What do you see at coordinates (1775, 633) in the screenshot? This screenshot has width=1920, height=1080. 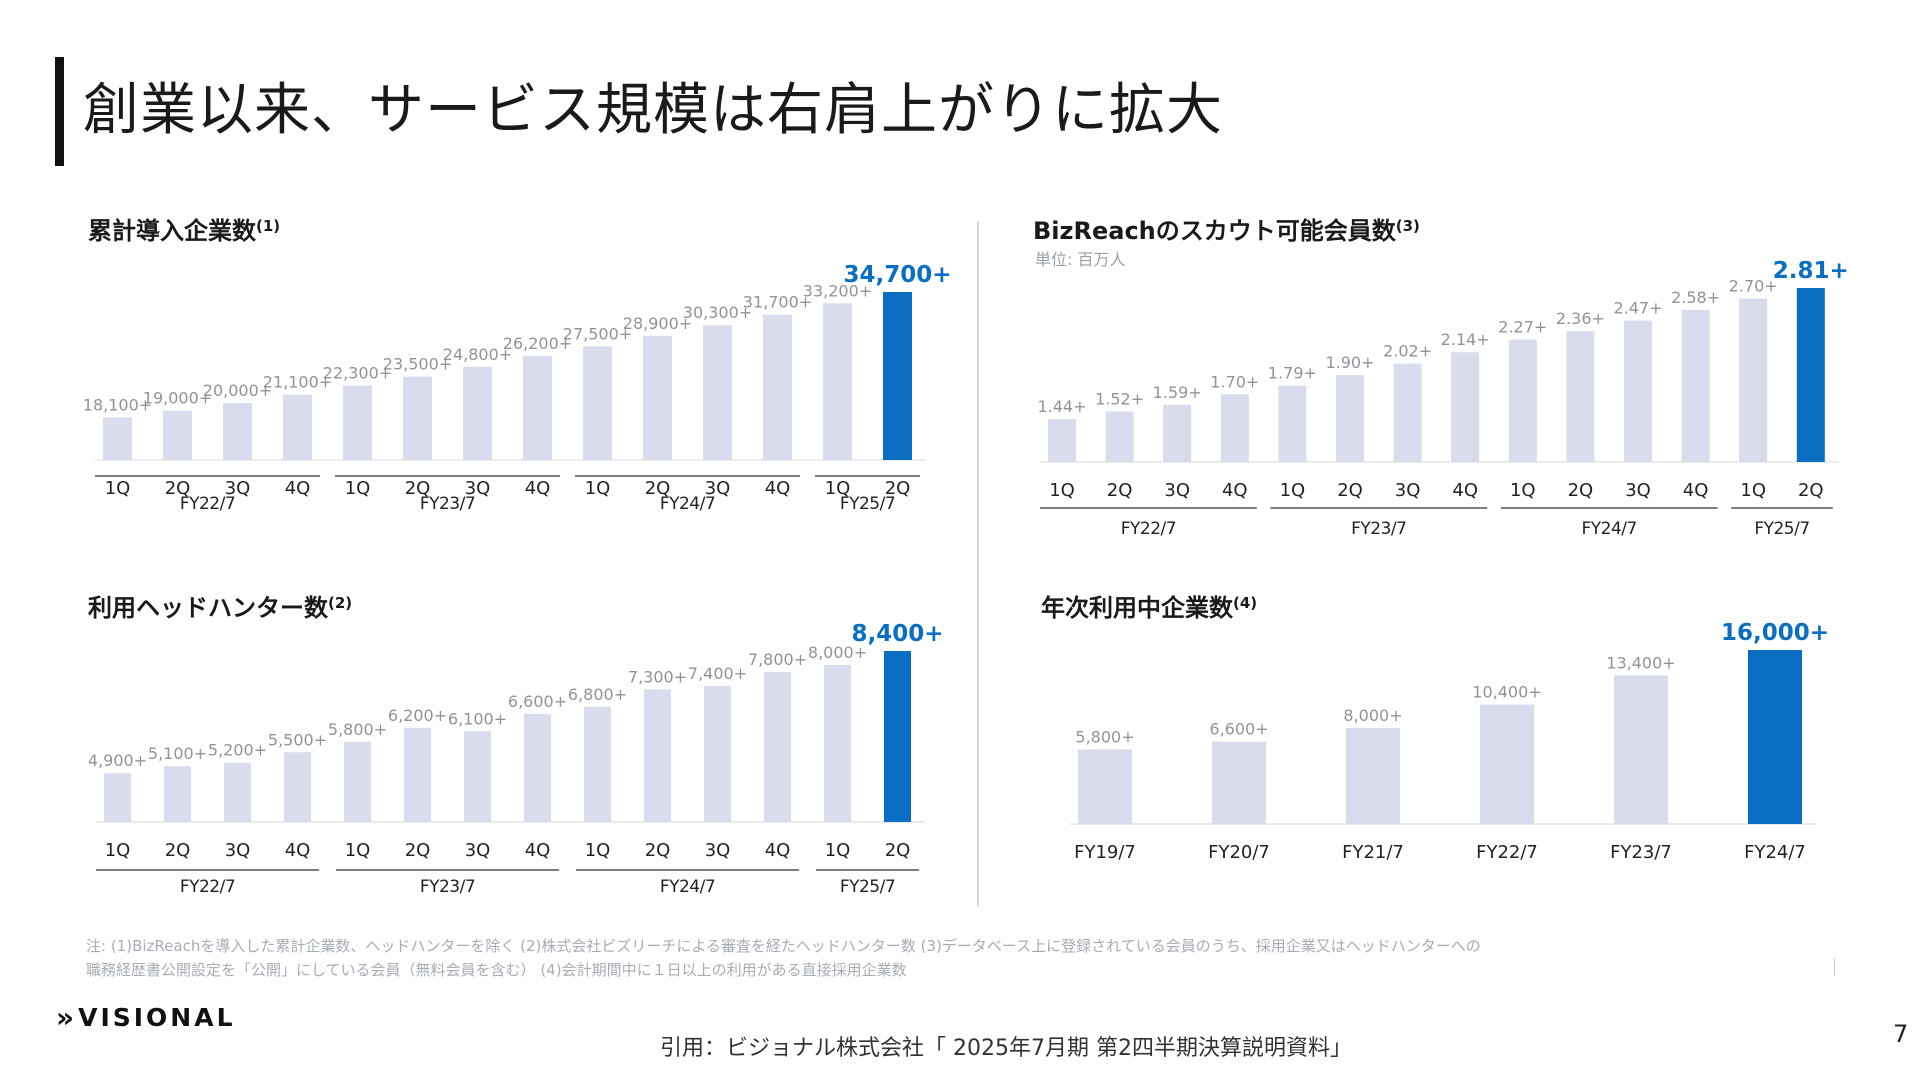 I see `data-label: 16,000+` at bounding box center [1775, 633].